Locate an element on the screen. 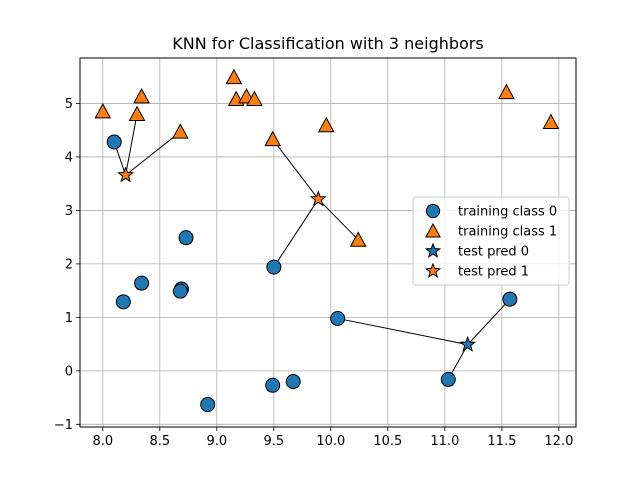  y-tick-label: 0 is located at coordinates (69, 371).